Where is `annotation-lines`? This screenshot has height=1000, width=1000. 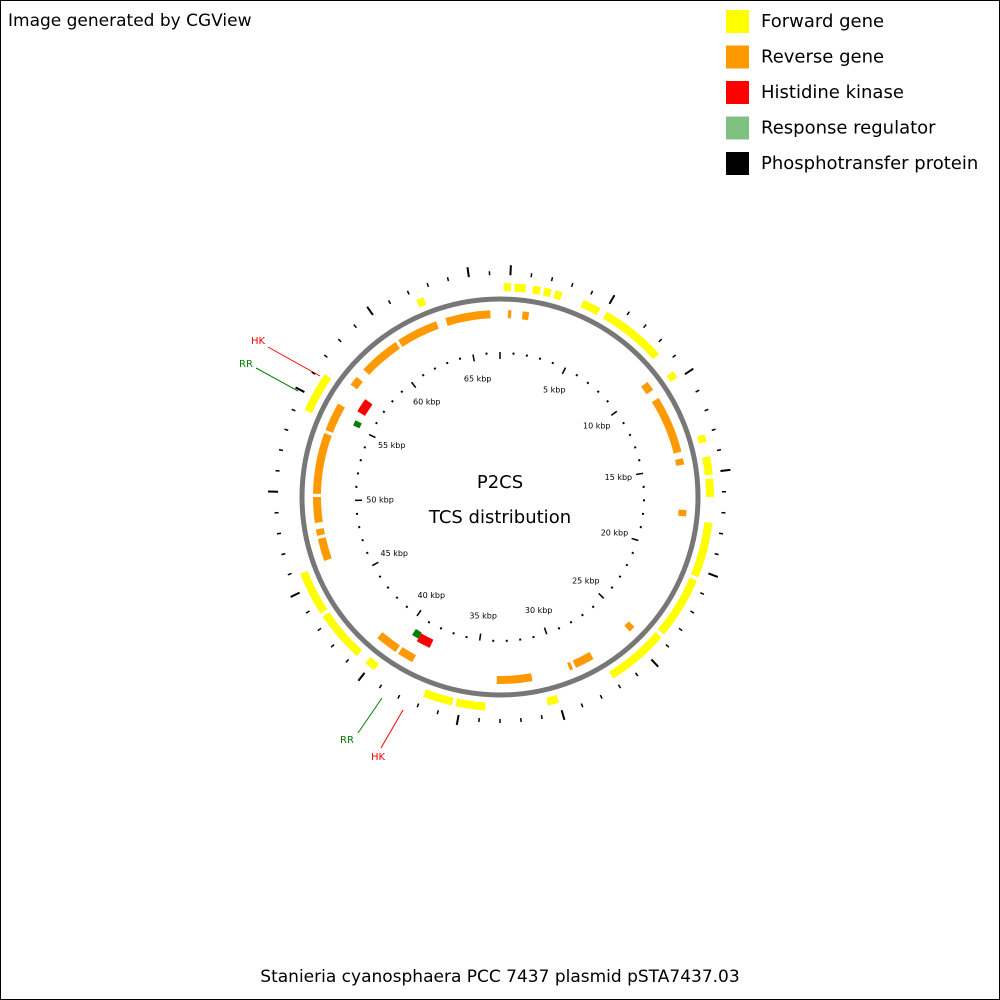
annotation-lines is located at coordinates (329, 547).